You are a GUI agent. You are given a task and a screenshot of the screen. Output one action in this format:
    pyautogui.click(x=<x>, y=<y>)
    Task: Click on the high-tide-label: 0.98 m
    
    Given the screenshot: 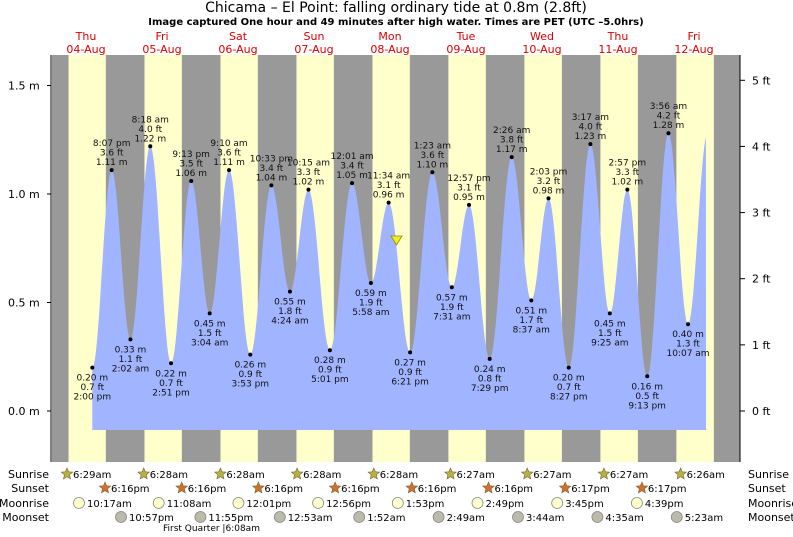 What is the action you would take?
    pyautogui.click(x=549, y=191)
    